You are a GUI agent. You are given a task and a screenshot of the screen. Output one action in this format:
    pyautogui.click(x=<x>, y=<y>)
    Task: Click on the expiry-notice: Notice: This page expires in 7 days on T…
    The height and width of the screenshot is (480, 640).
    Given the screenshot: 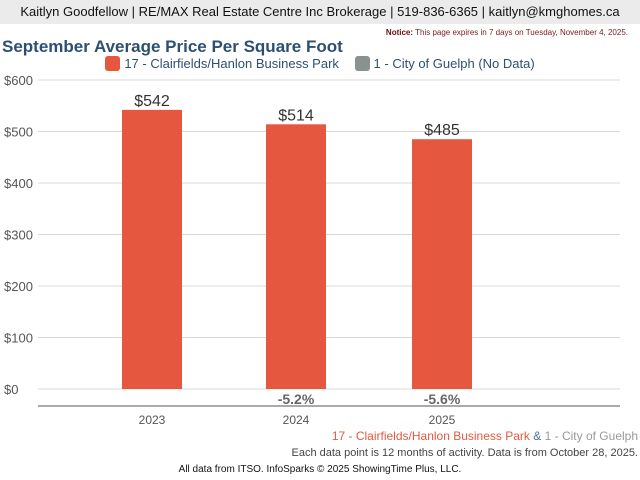 What is the action you would take?
    pyautogui.click(x=507, y=32)
    